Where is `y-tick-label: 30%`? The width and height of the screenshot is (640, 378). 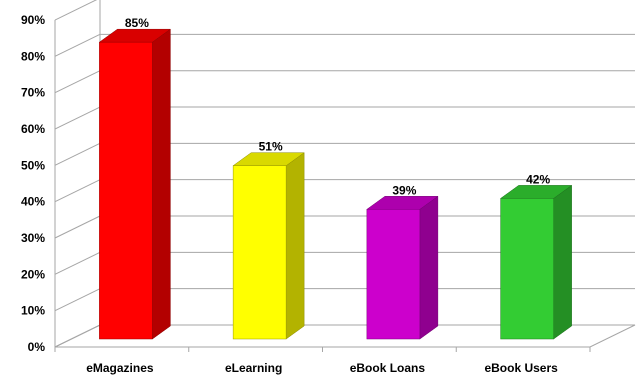 y-tick-label: 30% is located at coordinates (33, 238).